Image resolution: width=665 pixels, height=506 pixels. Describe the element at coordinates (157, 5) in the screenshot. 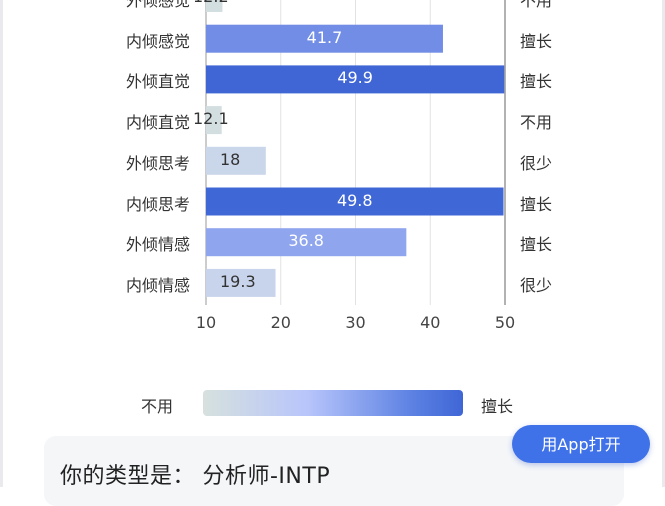

I see `category-label: 外倾感觉` at that location.